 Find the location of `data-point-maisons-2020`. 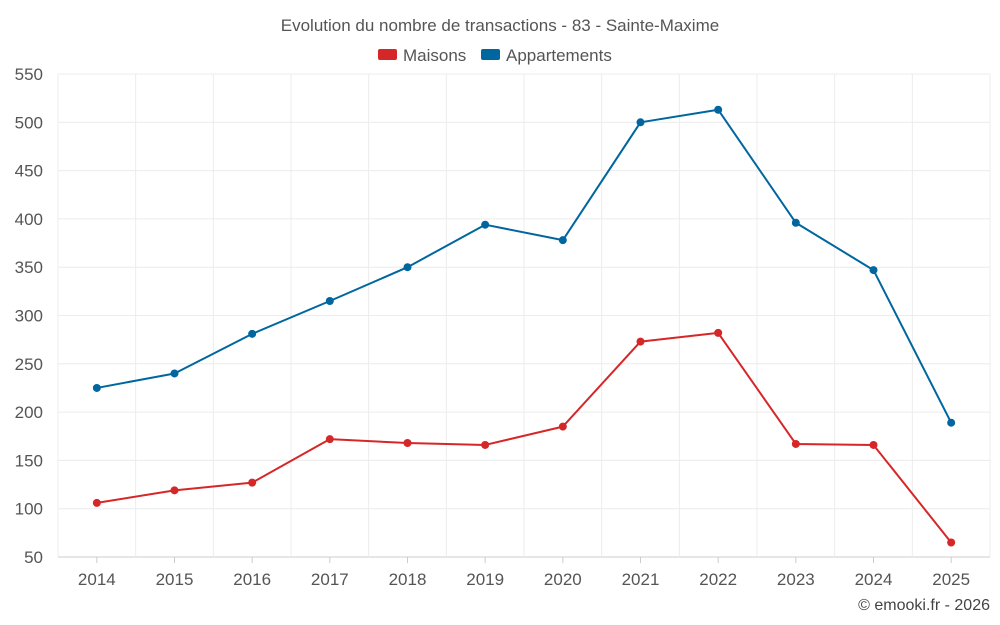

data-point-maisons-2020 is located at coordinates (562, 426).